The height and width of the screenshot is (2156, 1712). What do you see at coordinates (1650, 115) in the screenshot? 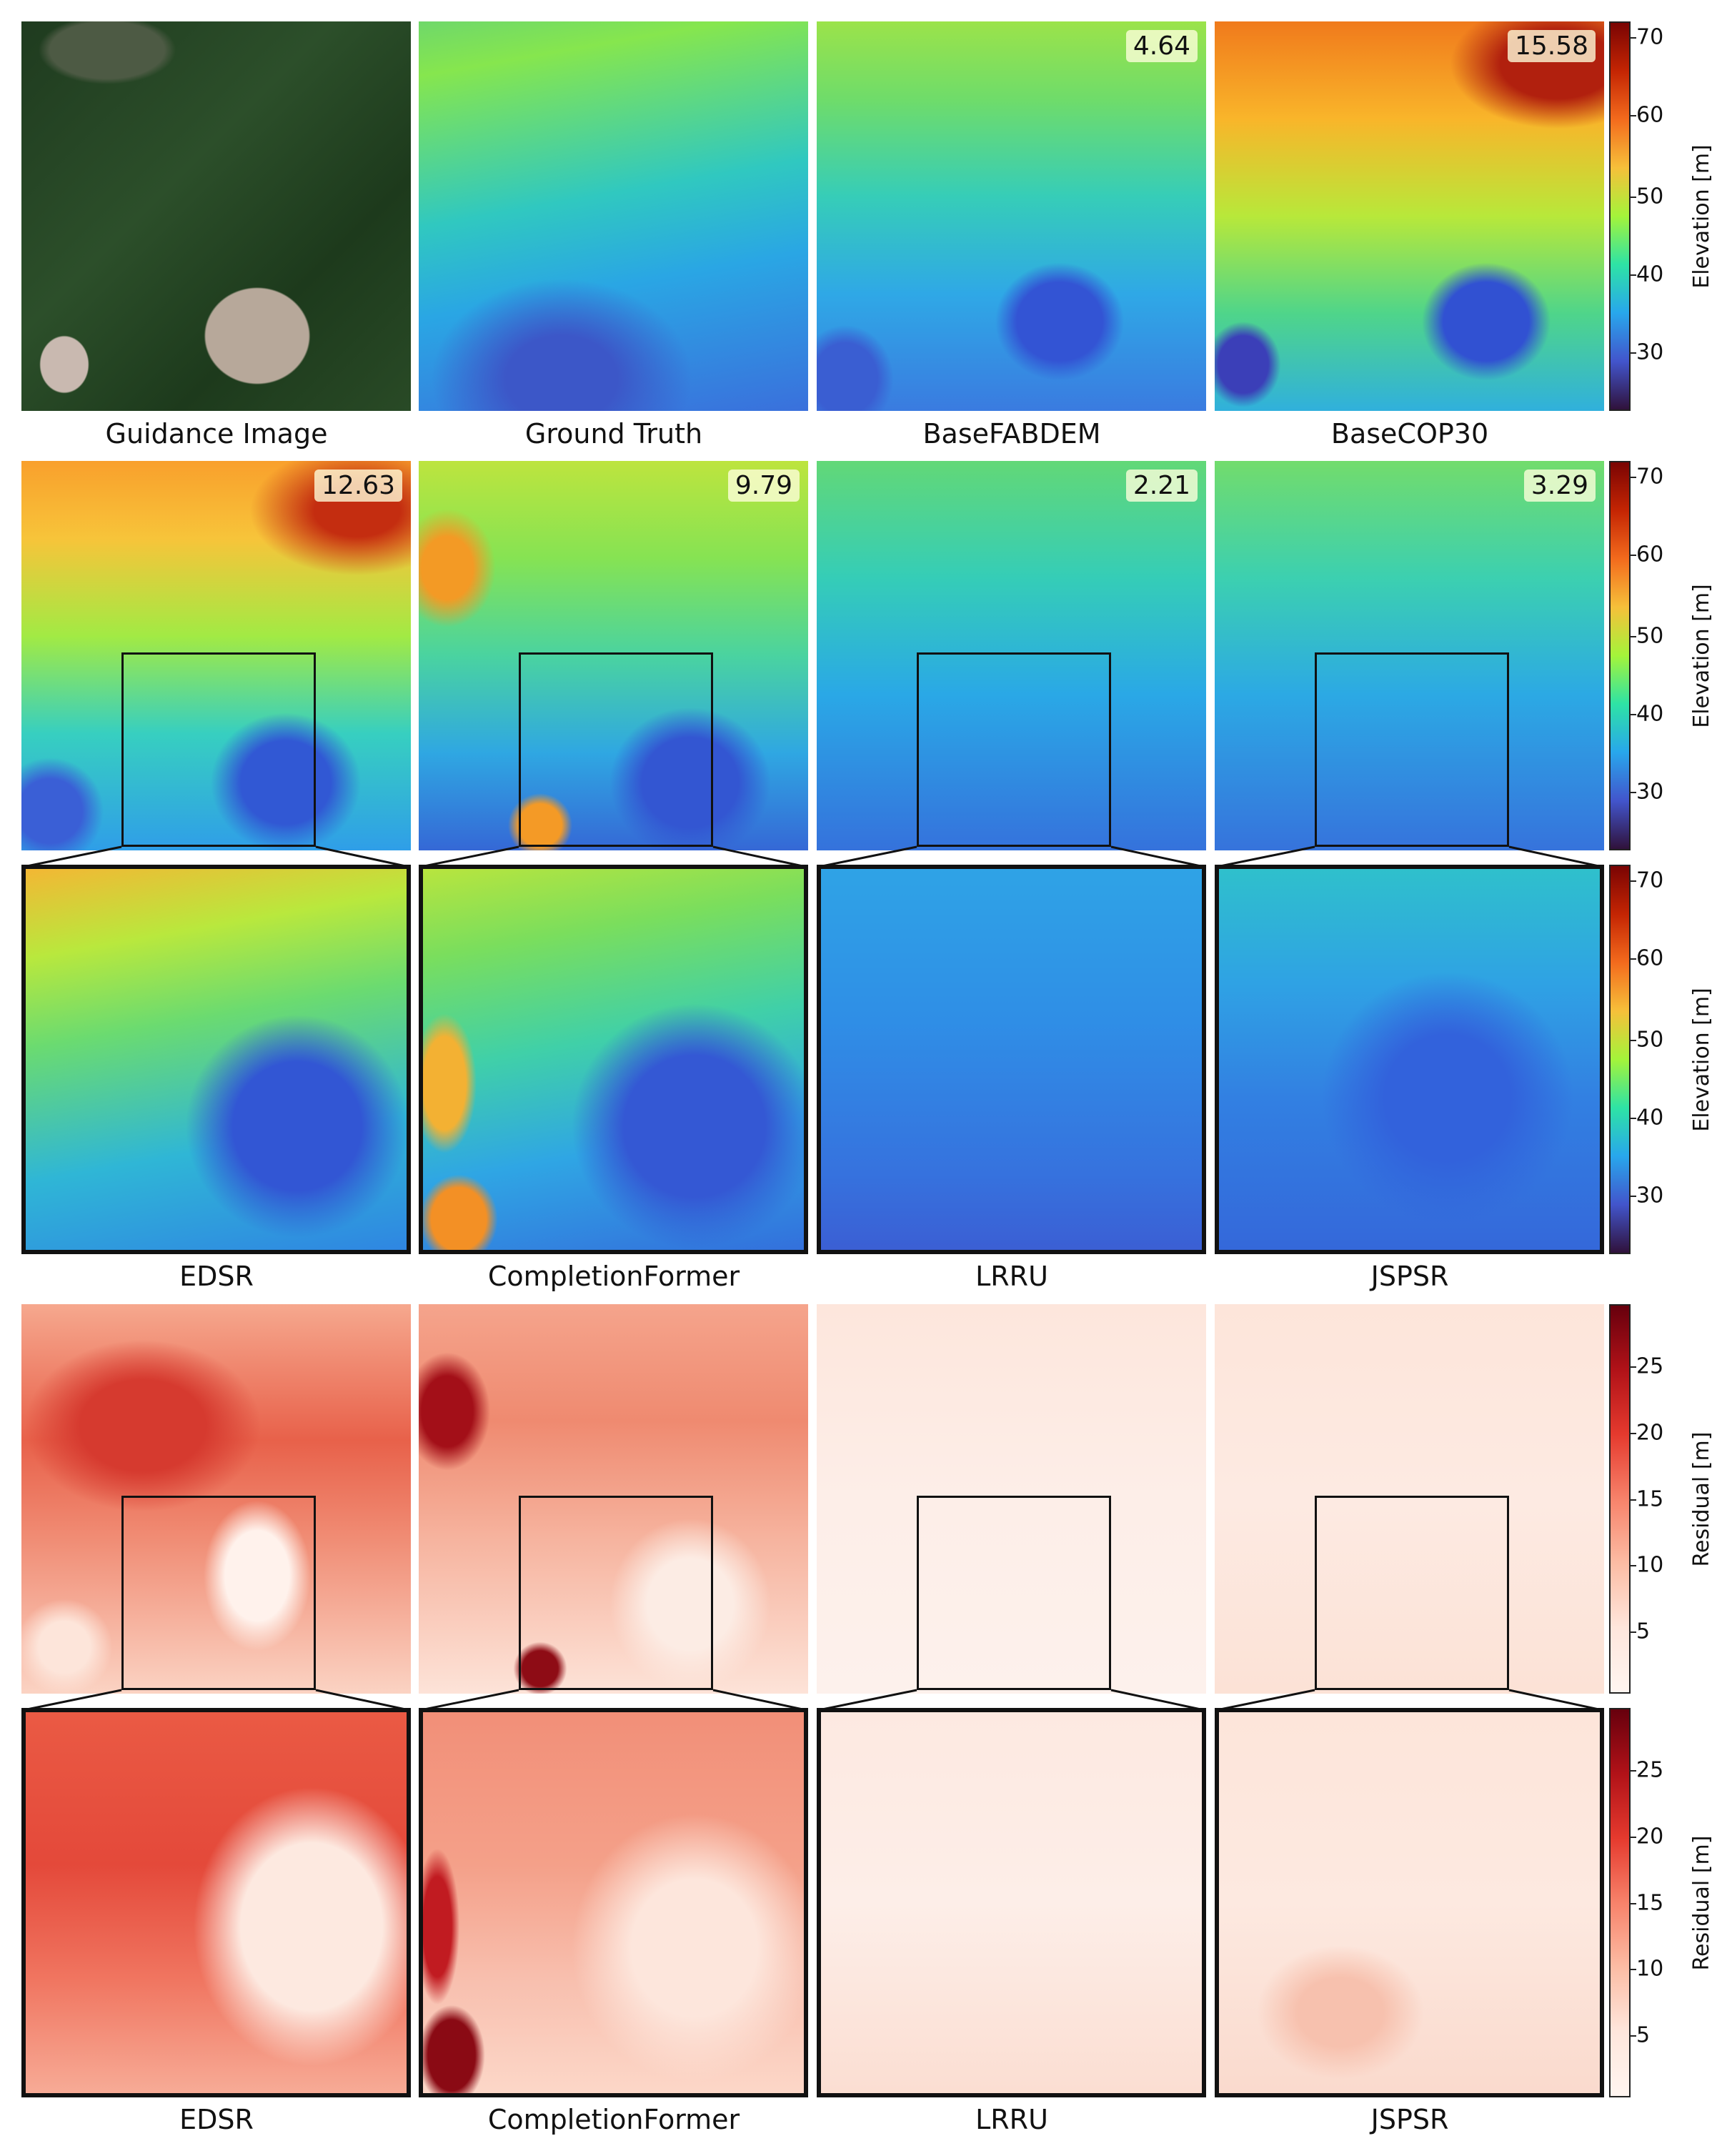
I see `elev1-tick-label: 60` at bounding box center [1650, 115].